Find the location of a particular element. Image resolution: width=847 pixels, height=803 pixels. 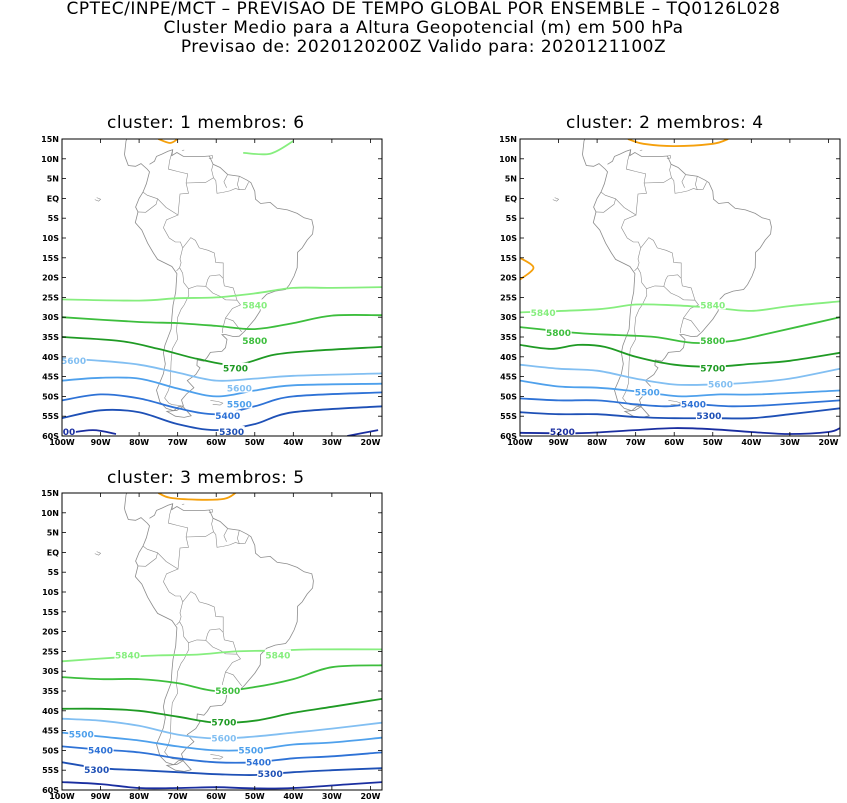

contour-label: 200 is located at coordinates (65, 433).